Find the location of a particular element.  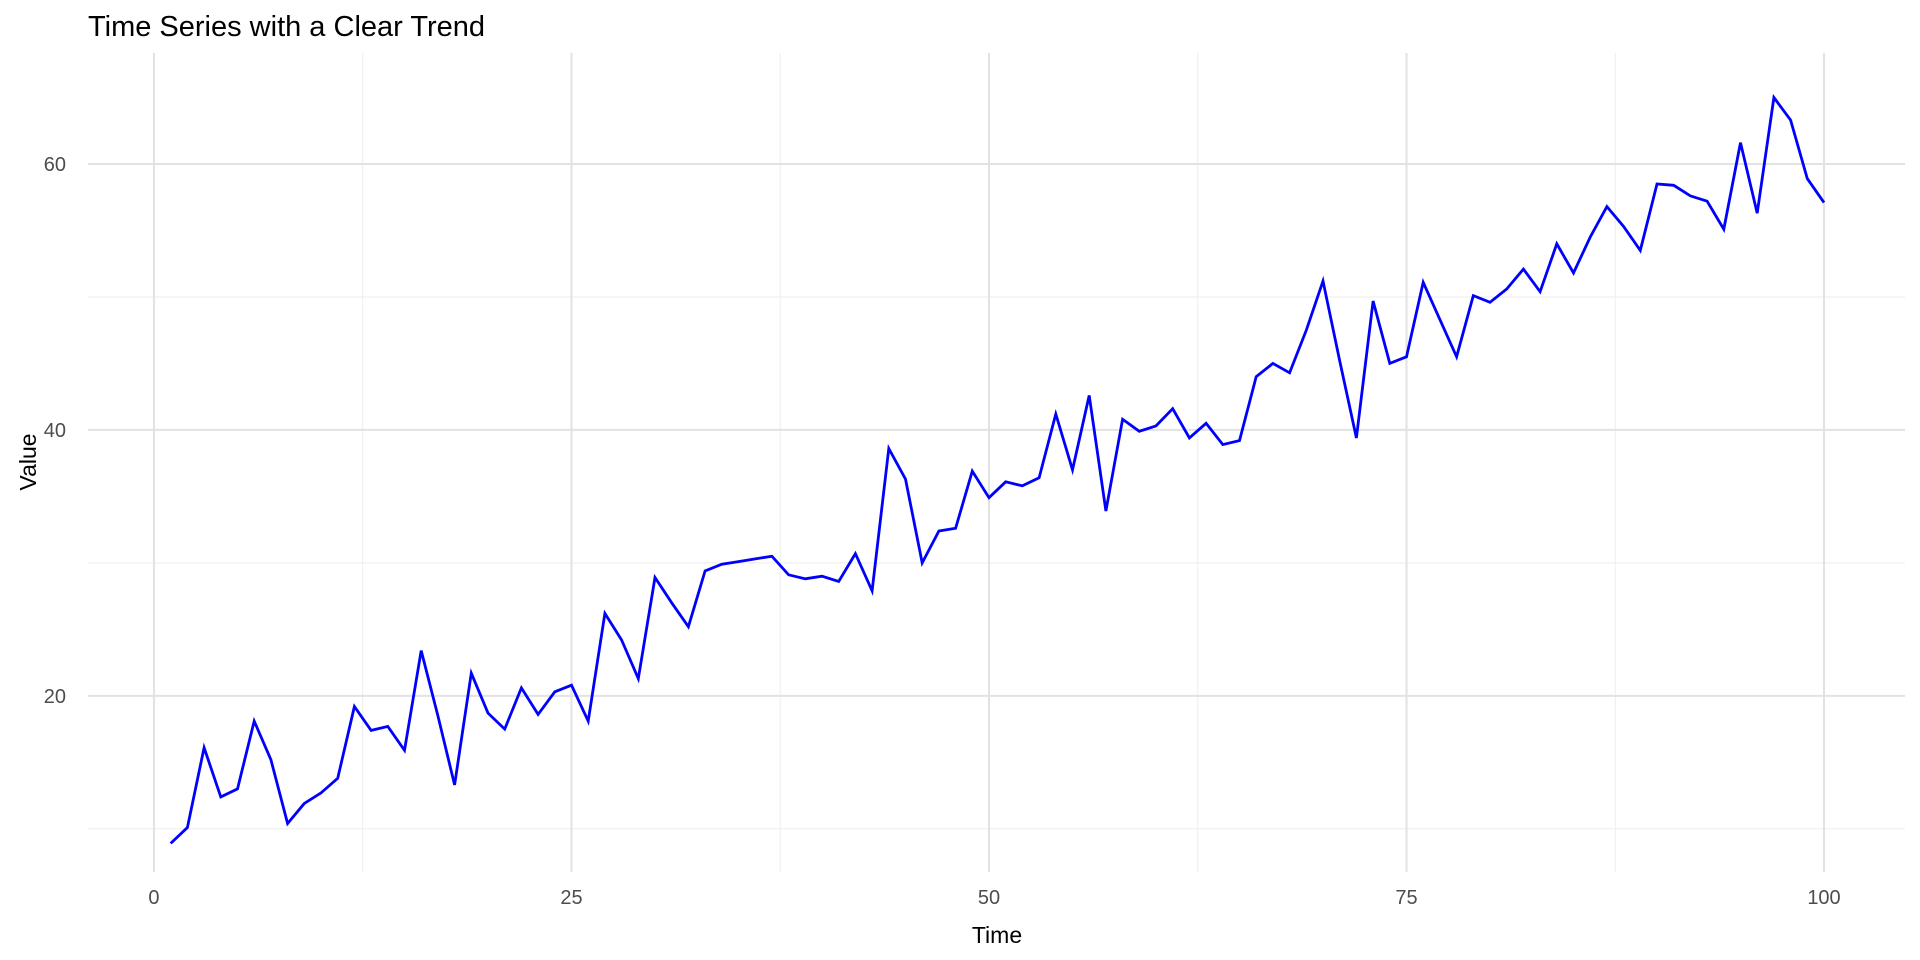

y-tick-label: 40 is located at coordinates (55, 431).